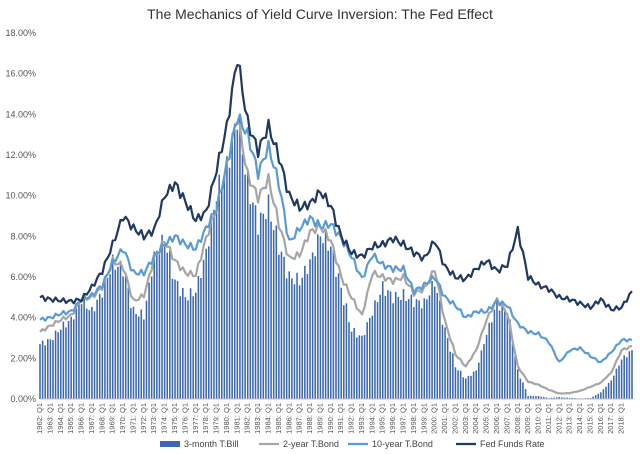 This screenshot has height=454, width=640. Describe the element at coordinates (506, 418) in the screenshot. I see `x-tick-label: 2007: Q1` at that location.